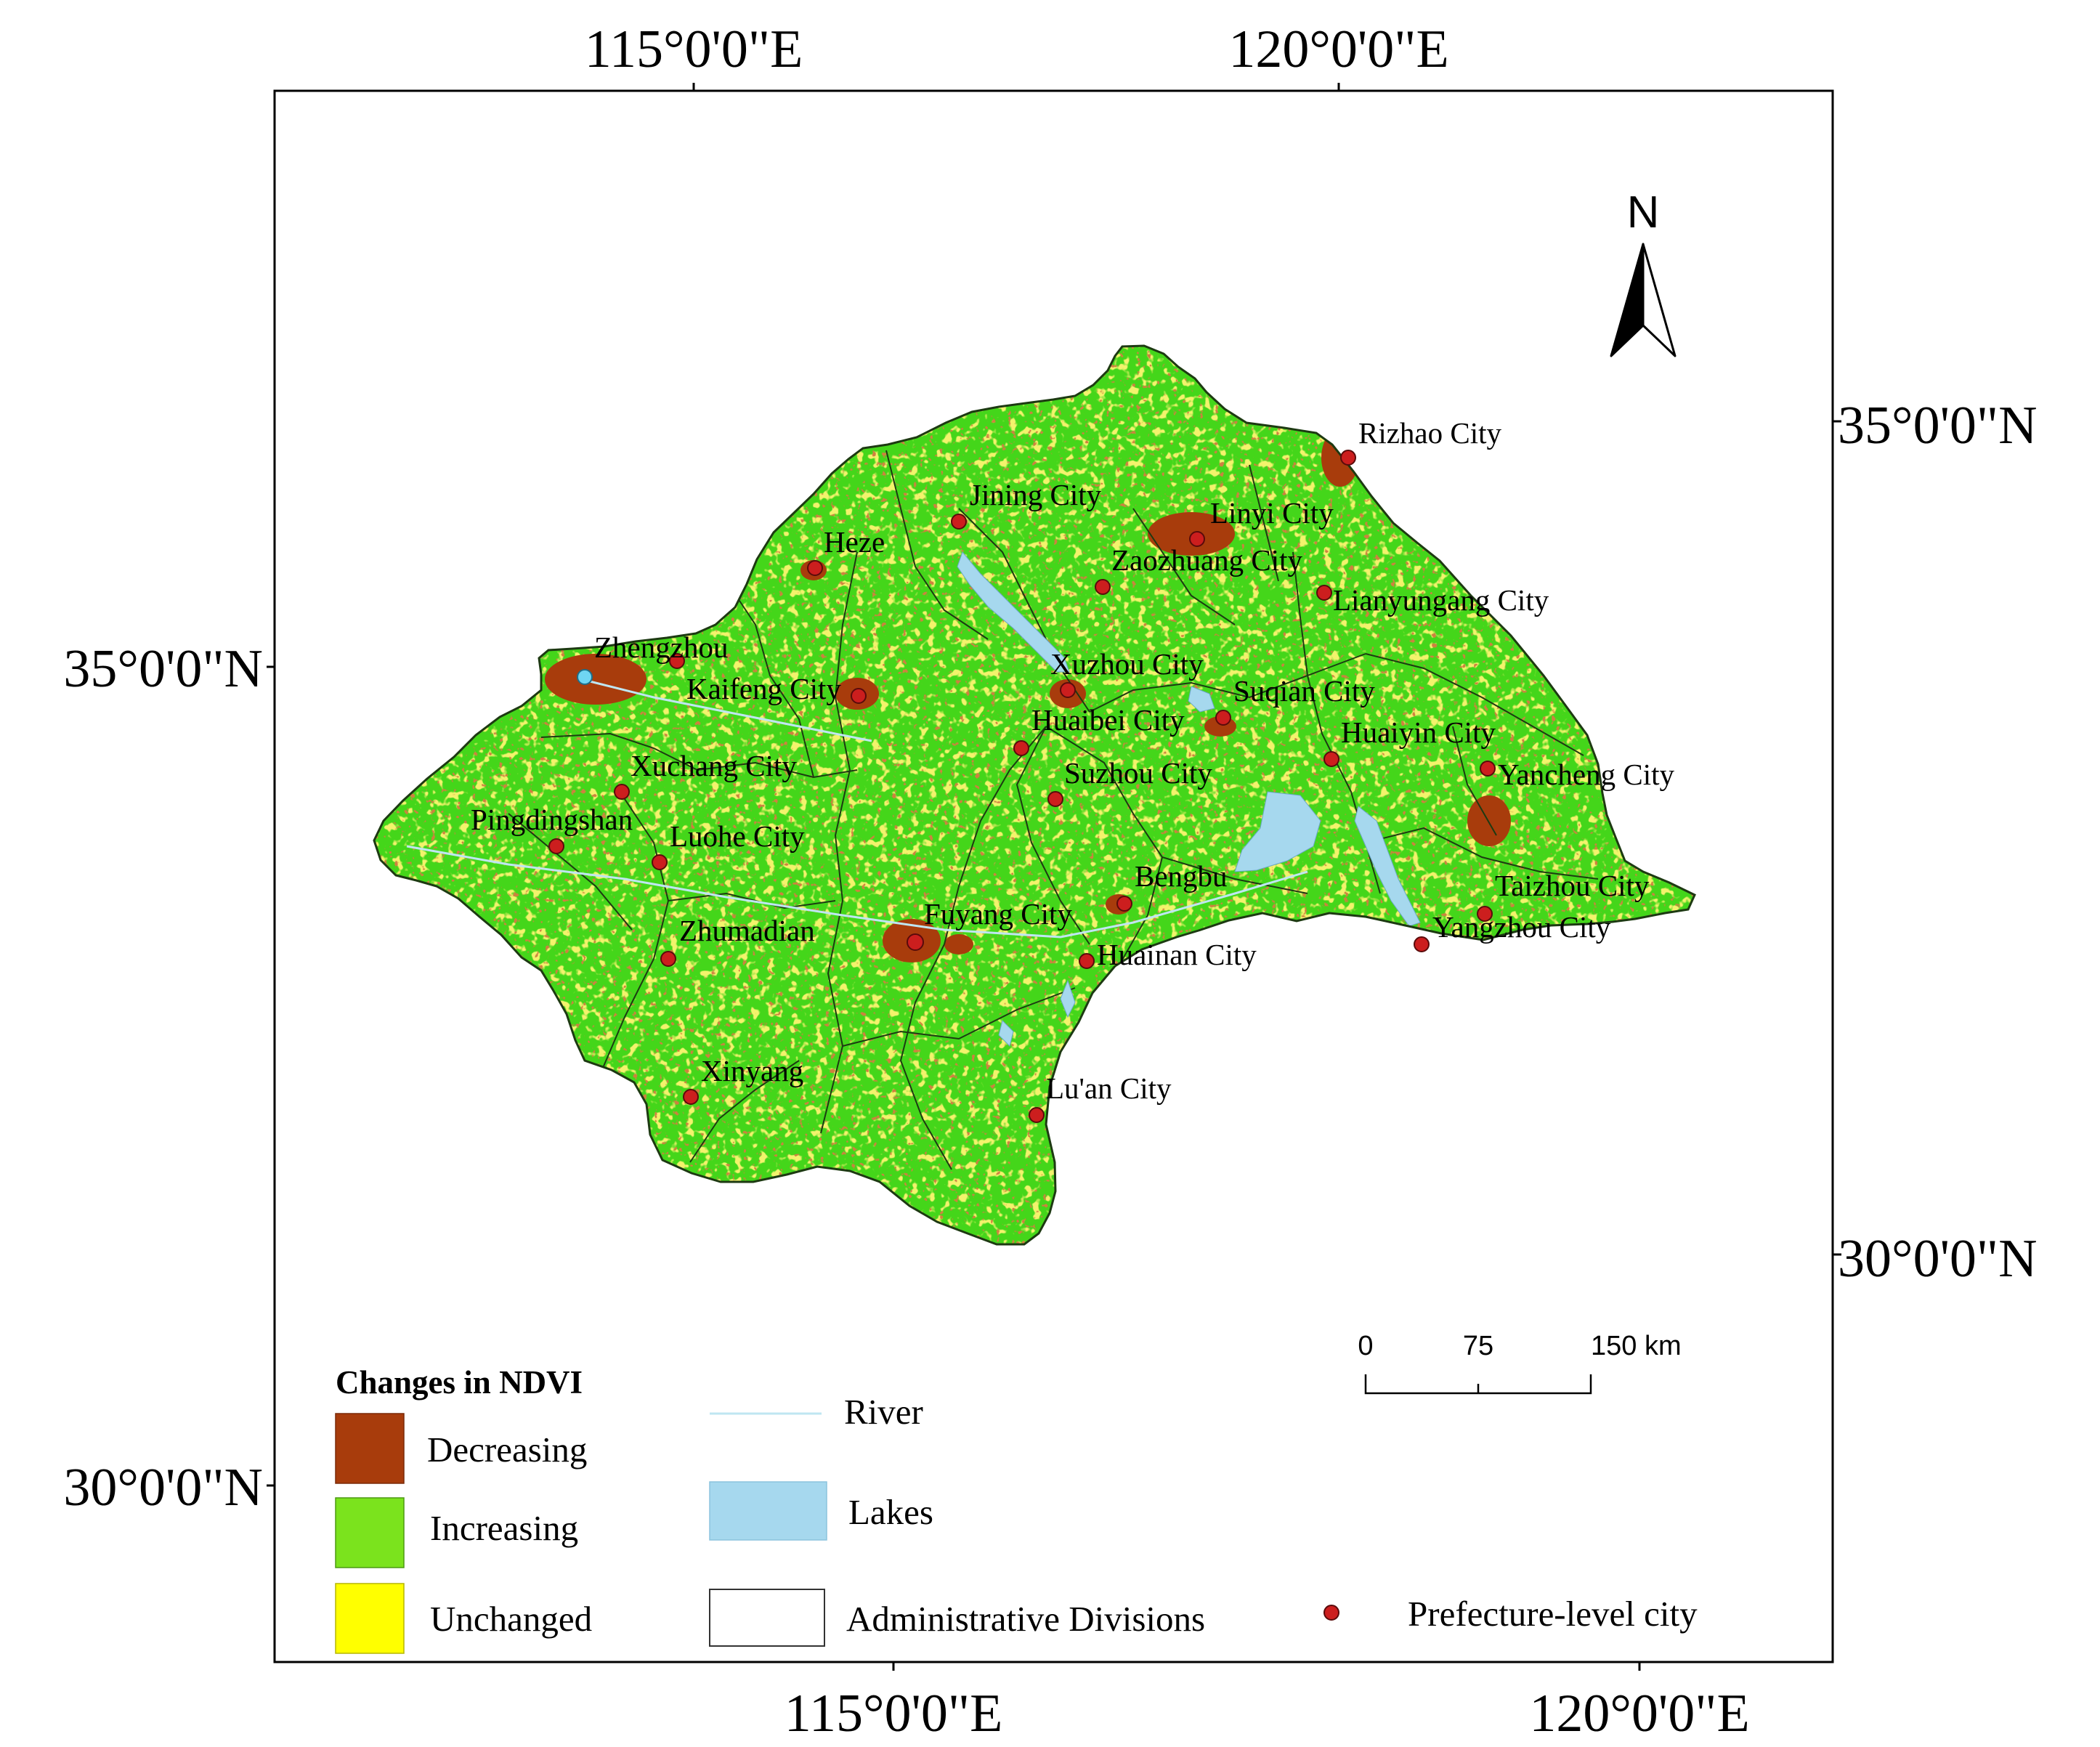 The image size is (2100, 1747). What do you see at coordinates (1006, 1033) in the screenshot?
I see `wabu-lake` at bounding box center [1006, 1033].